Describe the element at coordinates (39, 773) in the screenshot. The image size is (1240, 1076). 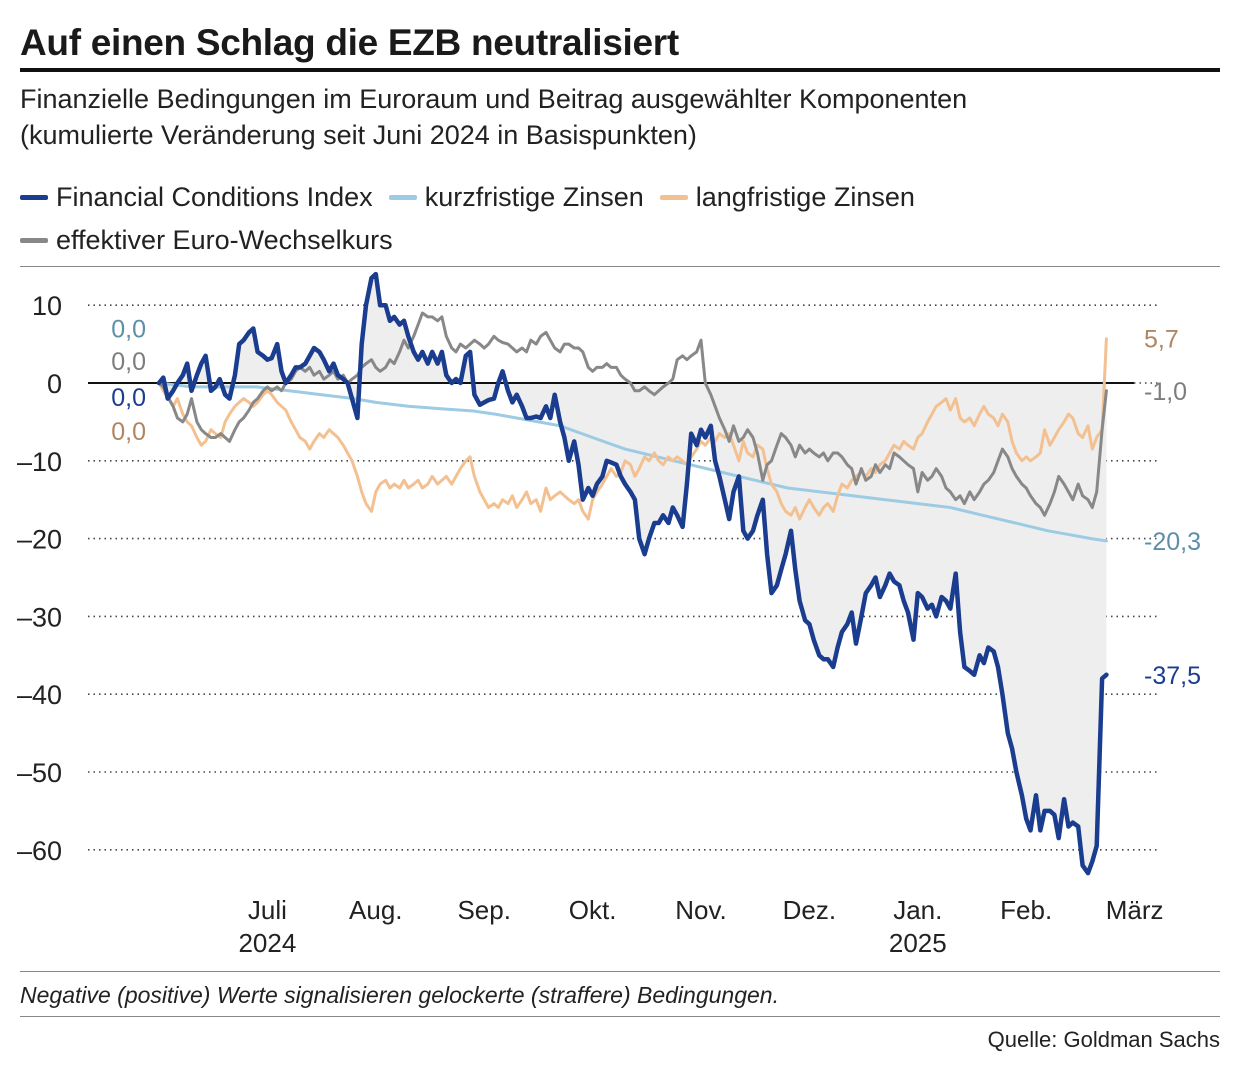
I see `y-tick-label: –50` at that location.